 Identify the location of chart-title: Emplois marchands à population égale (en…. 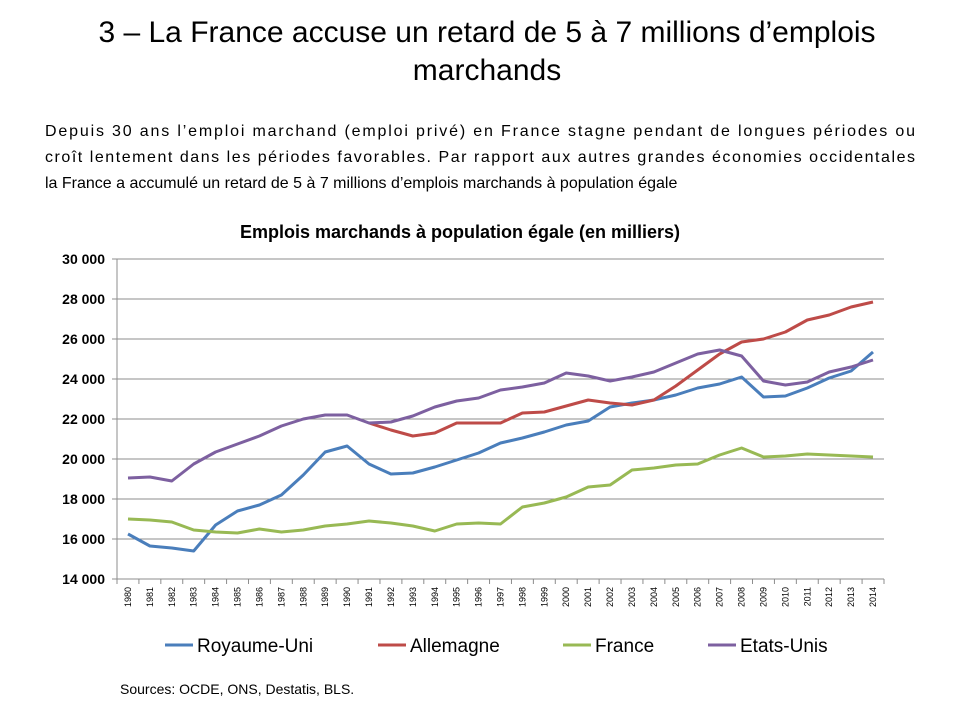
(460, 232).